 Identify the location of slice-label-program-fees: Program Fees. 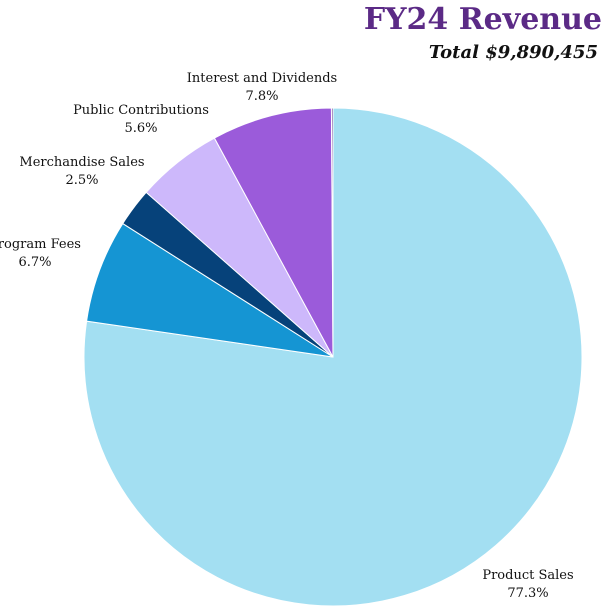
(40, 244).